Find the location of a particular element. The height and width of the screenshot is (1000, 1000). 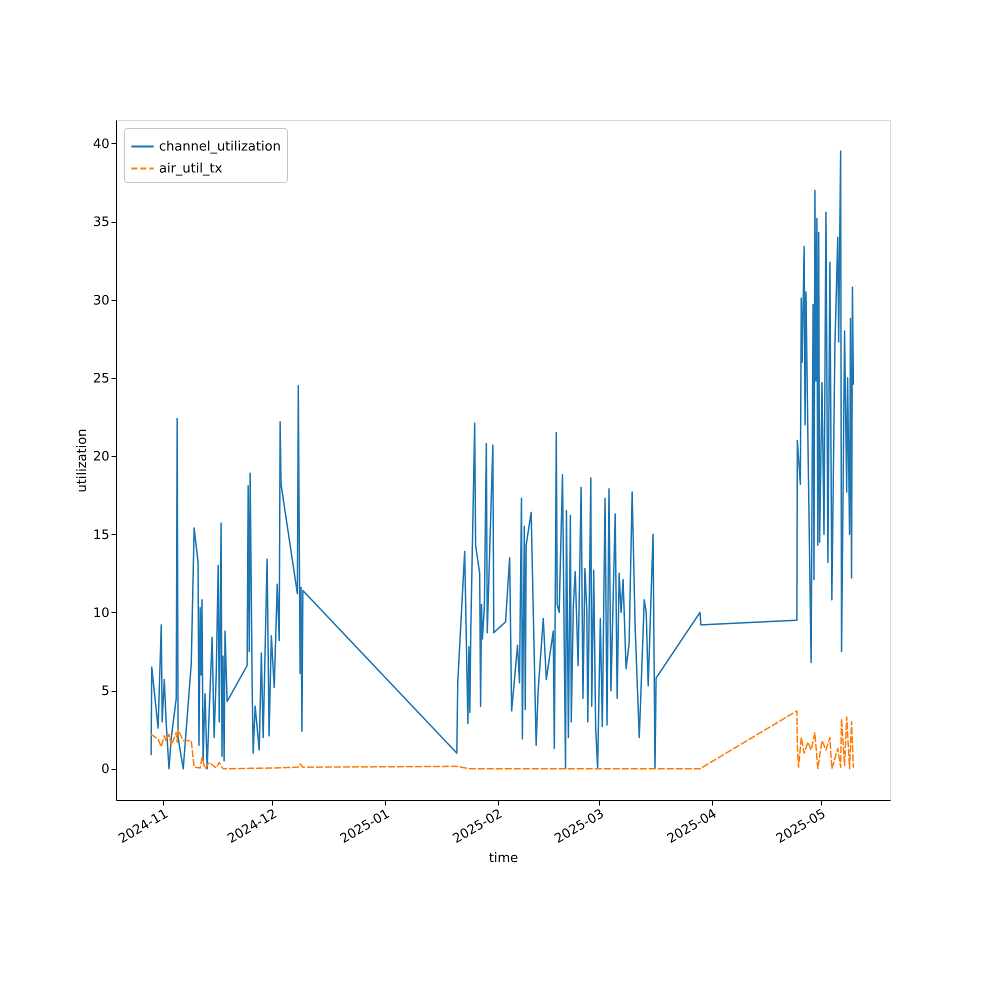

y-tick-label: 35 is located at coordinates (101, 222).